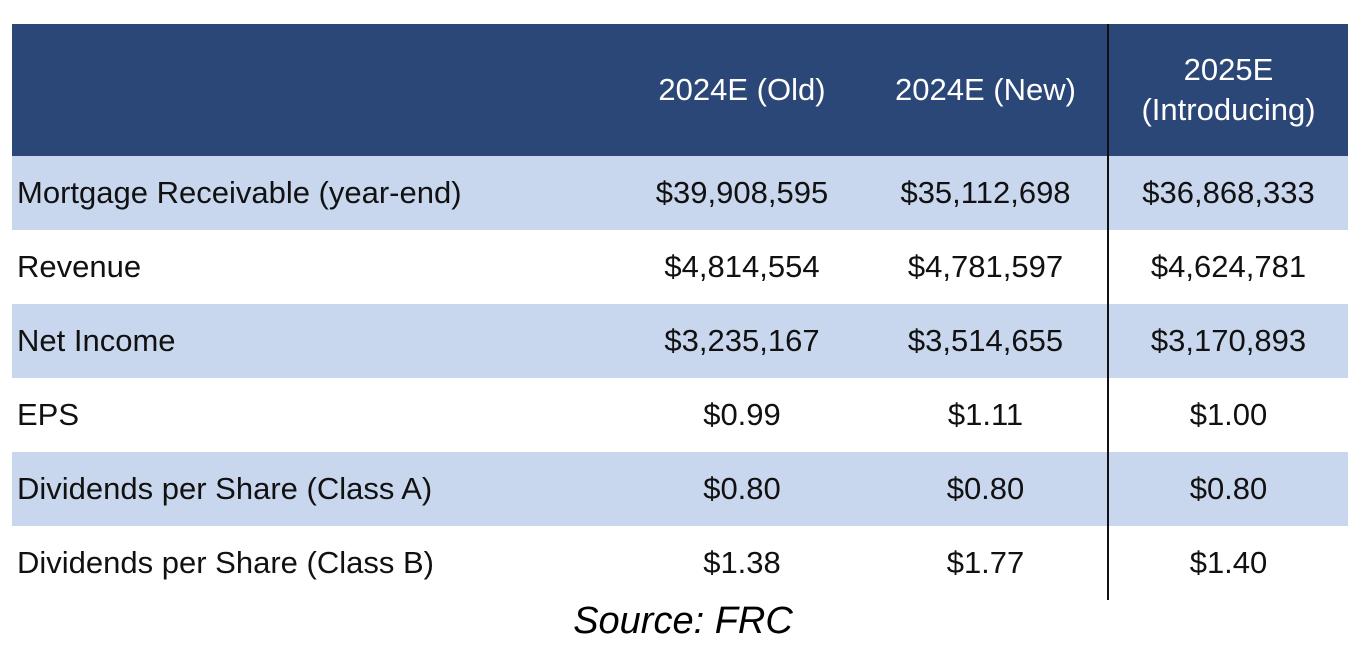 Image resolution: width=1366 pixels, height=672 pixels. What do you see at coordinates (316, 563) in the screenshot?
I see `row-label: Dividends per Share (Class B)` at bounding box center [316, 563].